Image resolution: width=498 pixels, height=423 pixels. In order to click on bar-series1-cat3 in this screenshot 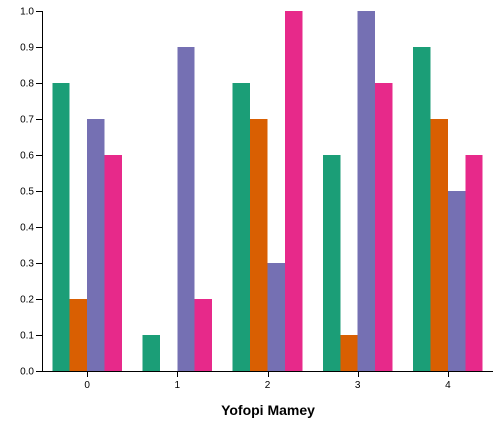, I will do `click(349, 353)`.